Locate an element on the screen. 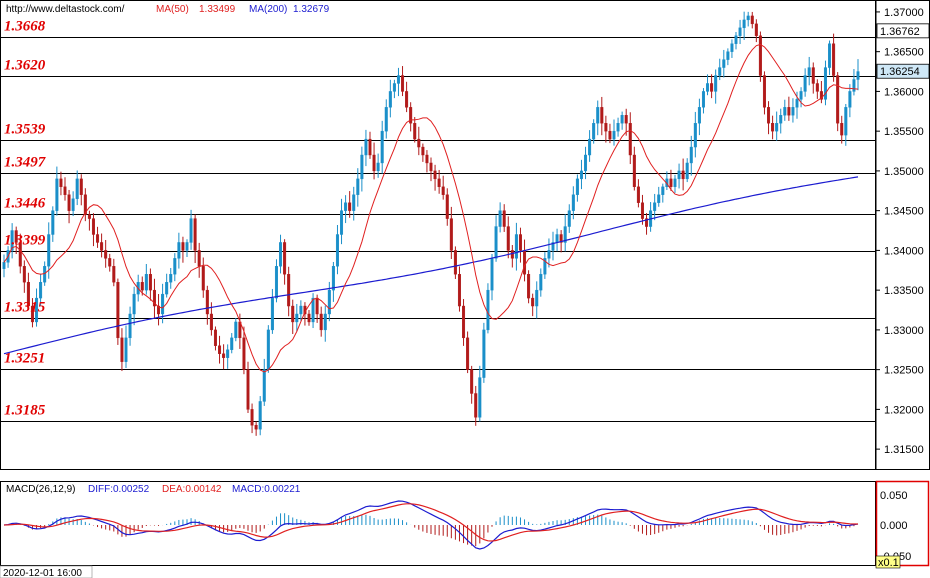  level-label: 1.3399 is located at coordinates (25, 241).